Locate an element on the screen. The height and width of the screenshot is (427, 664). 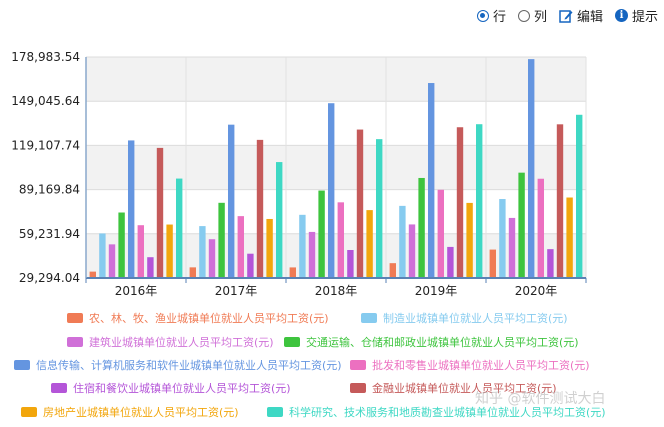
radio-unchecked-icon is located at coordinates (523, 15).